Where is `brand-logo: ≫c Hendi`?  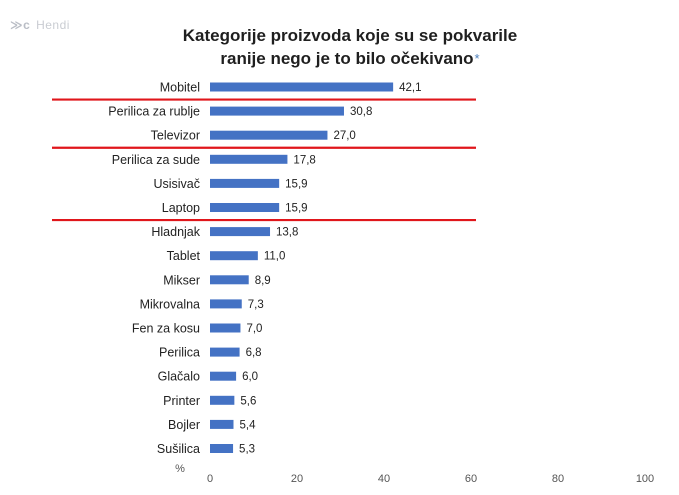
brand-logo: ≫c Hendi is located at coordinates (40, 25).